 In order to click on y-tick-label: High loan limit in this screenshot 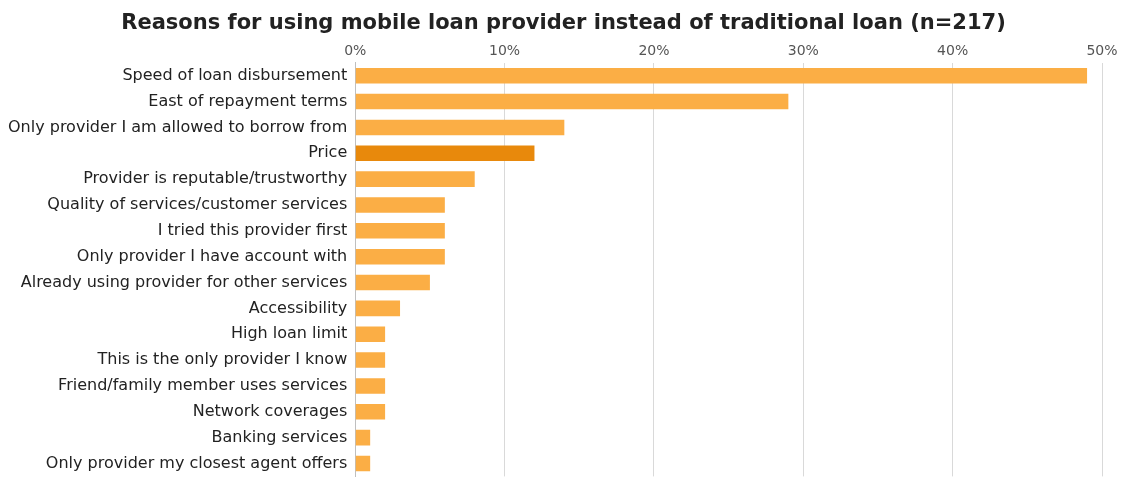, I will do `click(289, 333)`.